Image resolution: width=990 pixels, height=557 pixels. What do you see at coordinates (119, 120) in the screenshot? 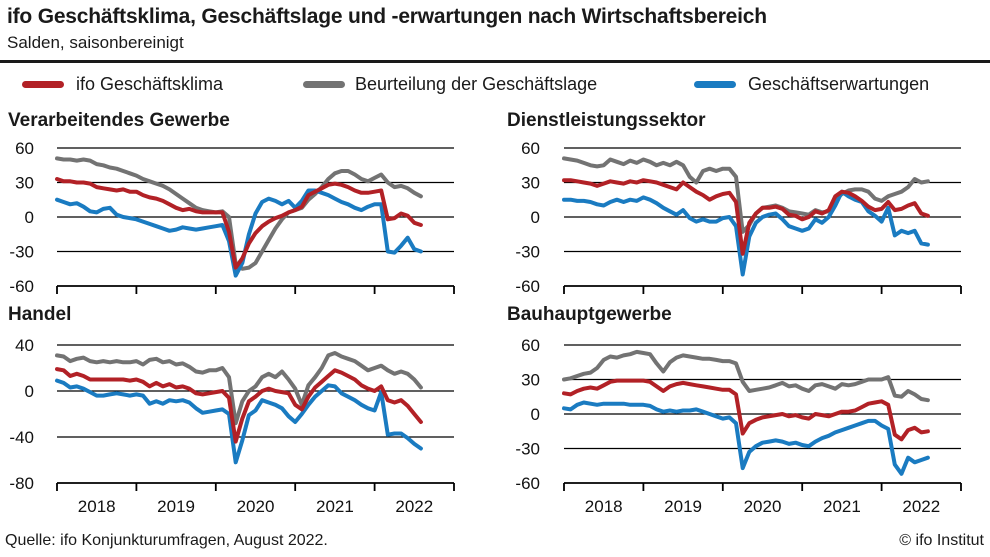
I see `chart-title-verarbeitendes-gewerbe: Verarbeitendes Gewerbe` at bounding box center [119, 120].